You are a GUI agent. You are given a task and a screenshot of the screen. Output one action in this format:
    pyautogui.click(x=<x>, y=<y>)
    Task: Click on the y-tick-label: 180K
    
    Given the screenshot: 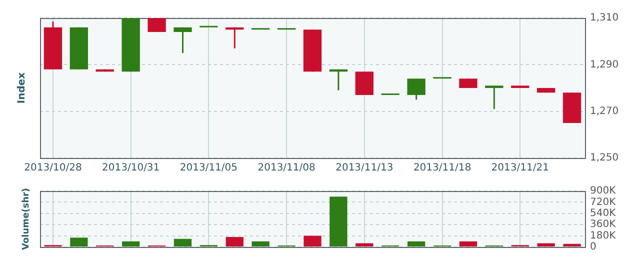 What is the action you would take?
    pyautogui.click(x=603, y=236)
    